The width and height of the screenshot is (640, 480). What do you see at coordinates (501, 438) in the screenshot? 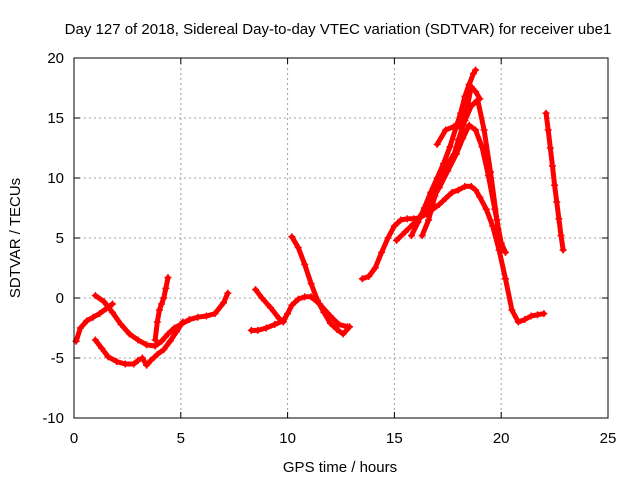
I see `x-tick-label: 20` at bounding box center [501, 438].